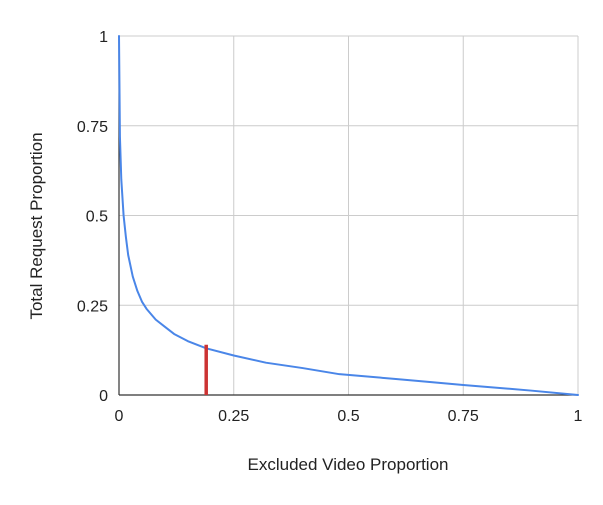  I want to click on x-tick-label: 0, so click(119, 416).